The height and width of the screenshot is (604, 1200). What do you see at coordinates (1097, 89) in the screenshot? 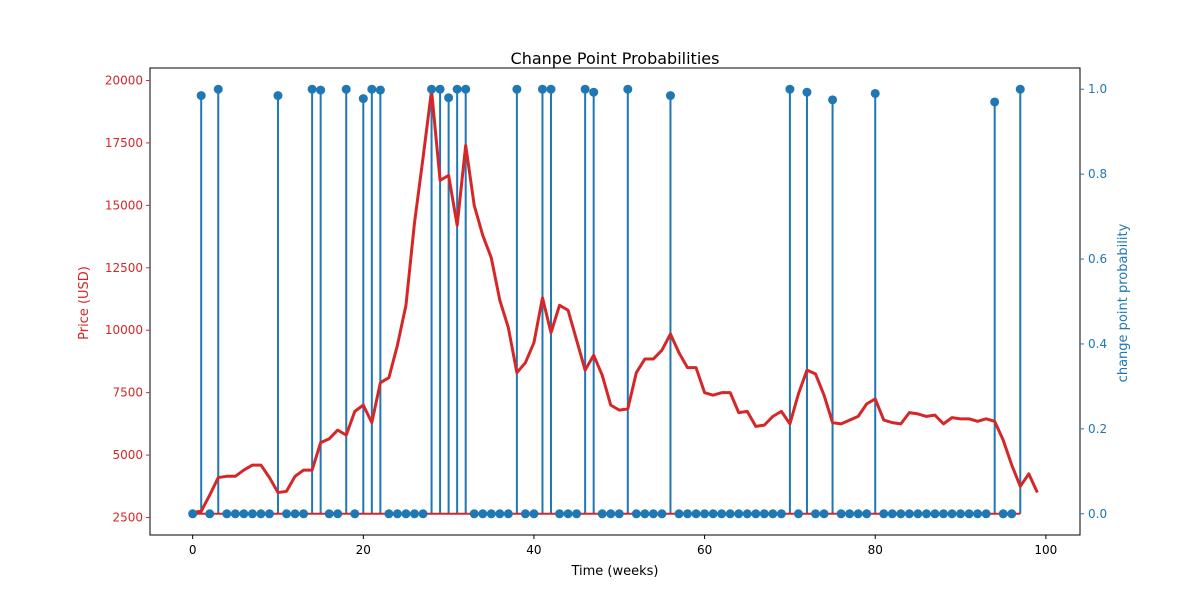
I see `y-right-tick-label: 1.0` at bounding box center [1097, 89].